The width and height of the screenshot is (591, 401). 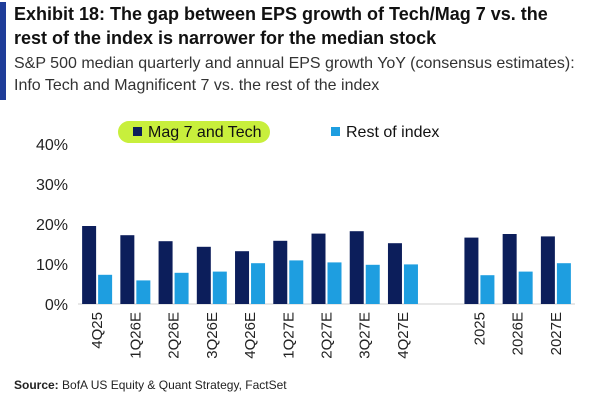 I want to click on bar-rest-of-index-4q27e, so click(x=410, y=284).